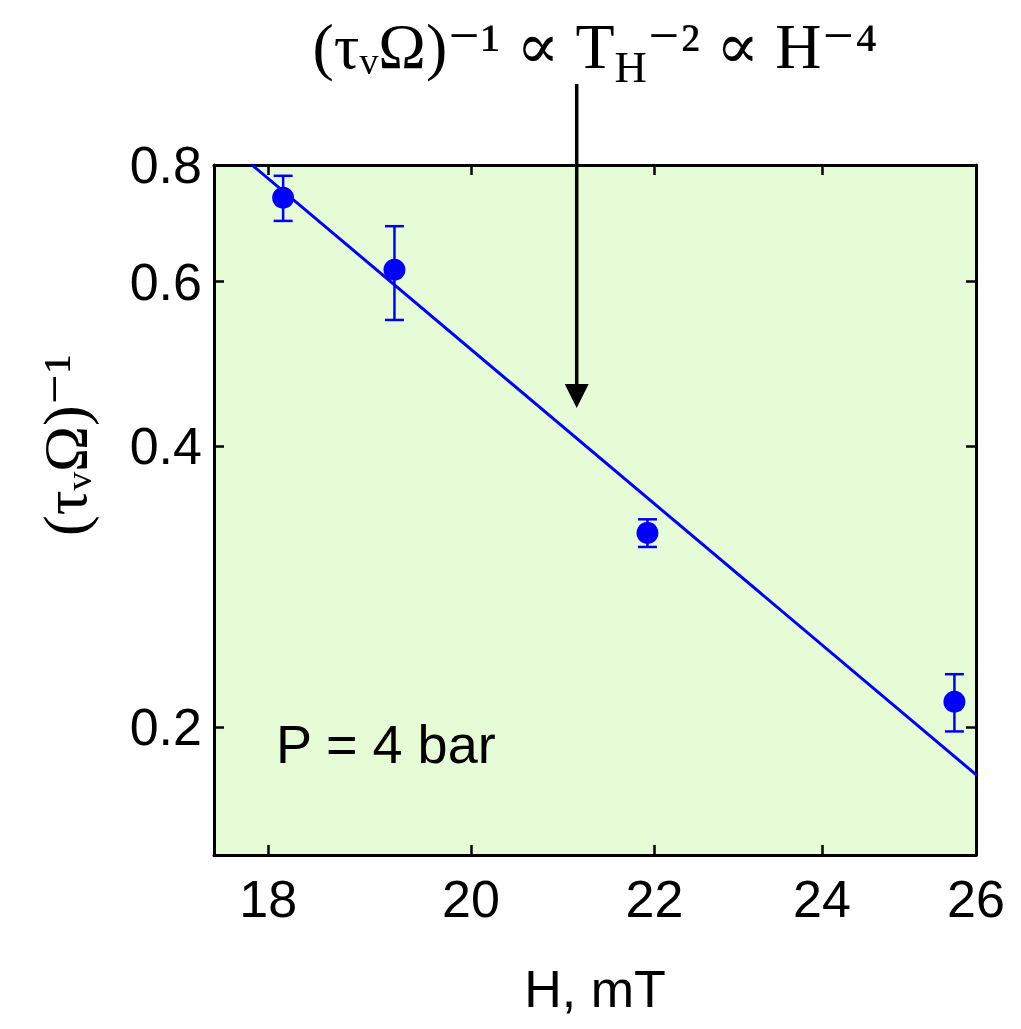  I want to click on y-tick-label: 0.4, so click(165, 446).